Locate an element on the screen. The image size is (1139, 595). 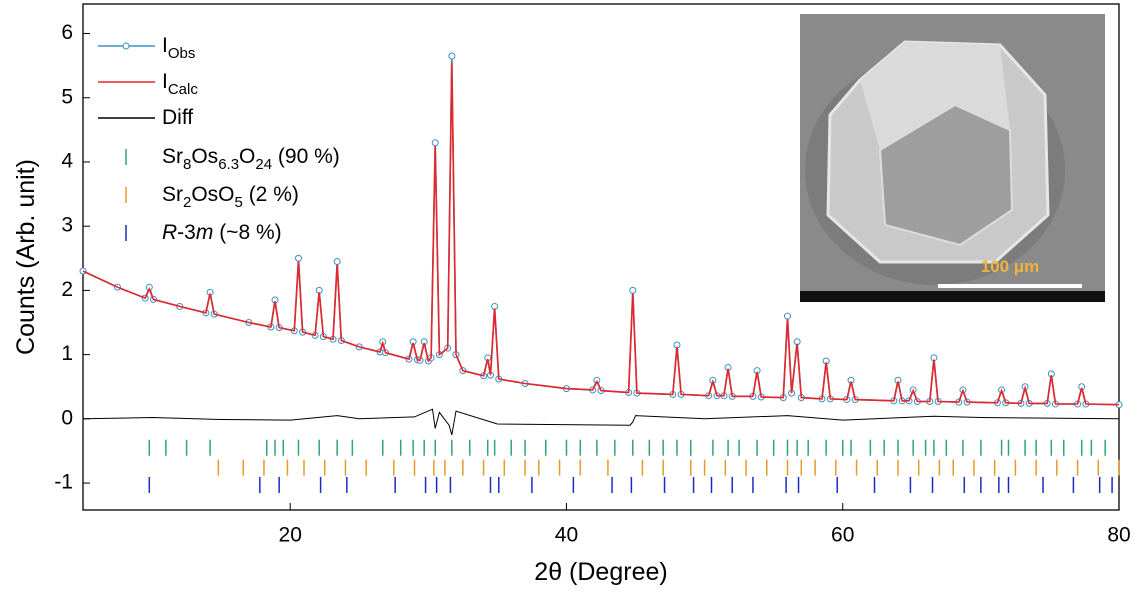
legend-label: Diff is located at coordinates (177, 117).